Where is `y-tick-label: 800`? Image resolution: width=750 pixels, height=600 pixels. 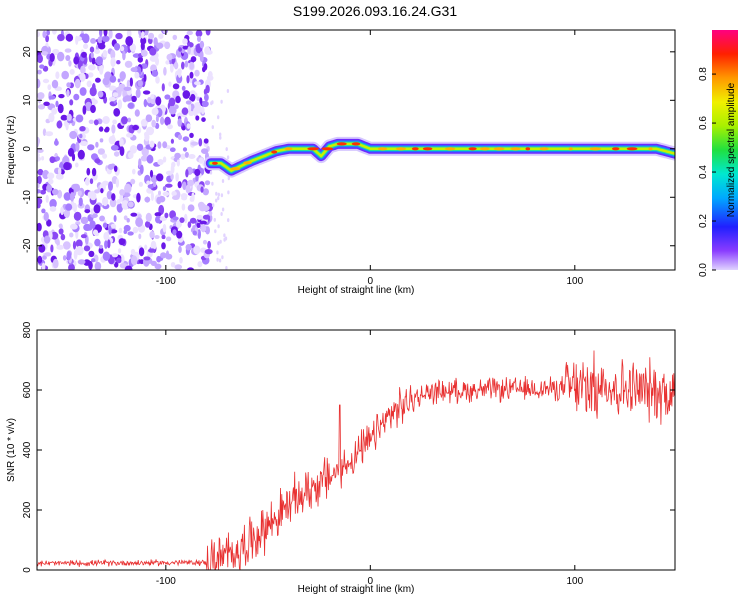 y-tick-label: 800 is located at coordinates (27, 329).